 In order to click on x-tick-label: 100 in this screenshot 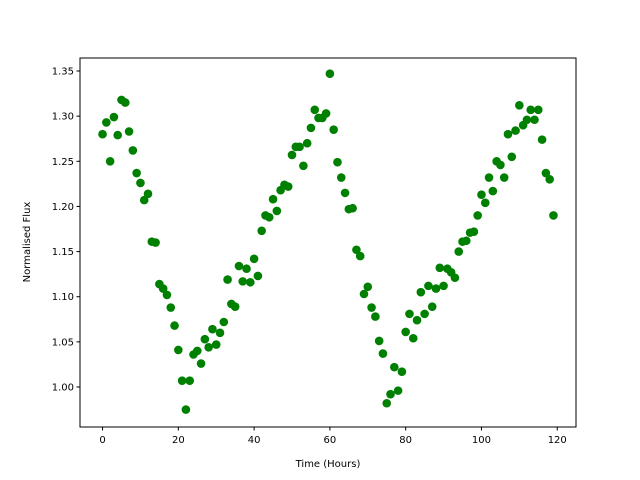, I will do `click(481, 440)`.